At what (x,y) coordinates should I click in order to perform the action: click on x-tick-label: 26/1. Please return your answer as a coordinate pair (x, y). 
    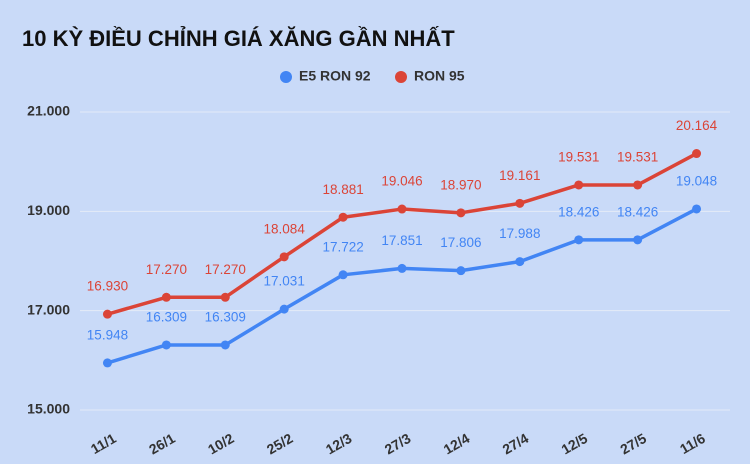
    Looking at the image, I should click on (162, 444).